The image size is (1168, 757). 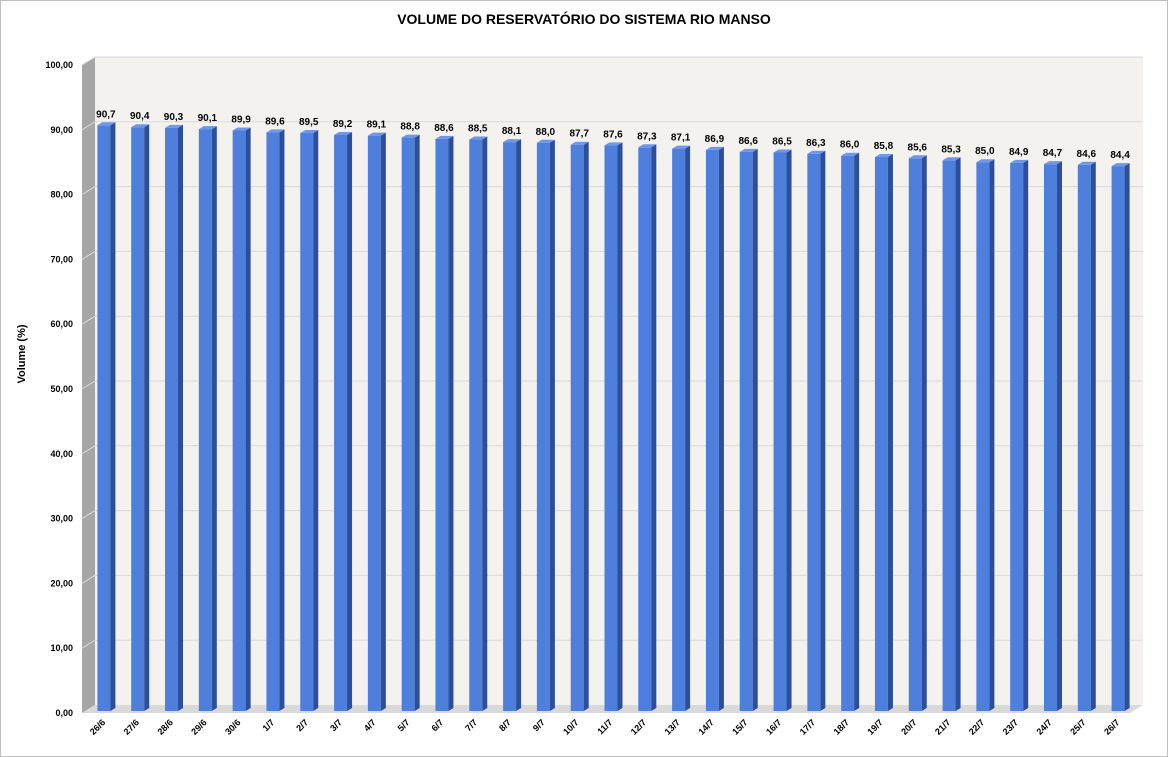 What do you see at coordinates (61, 454) in the screenshot?
I see `y-tick-label: 40,00` at bounding box center [61, 454].